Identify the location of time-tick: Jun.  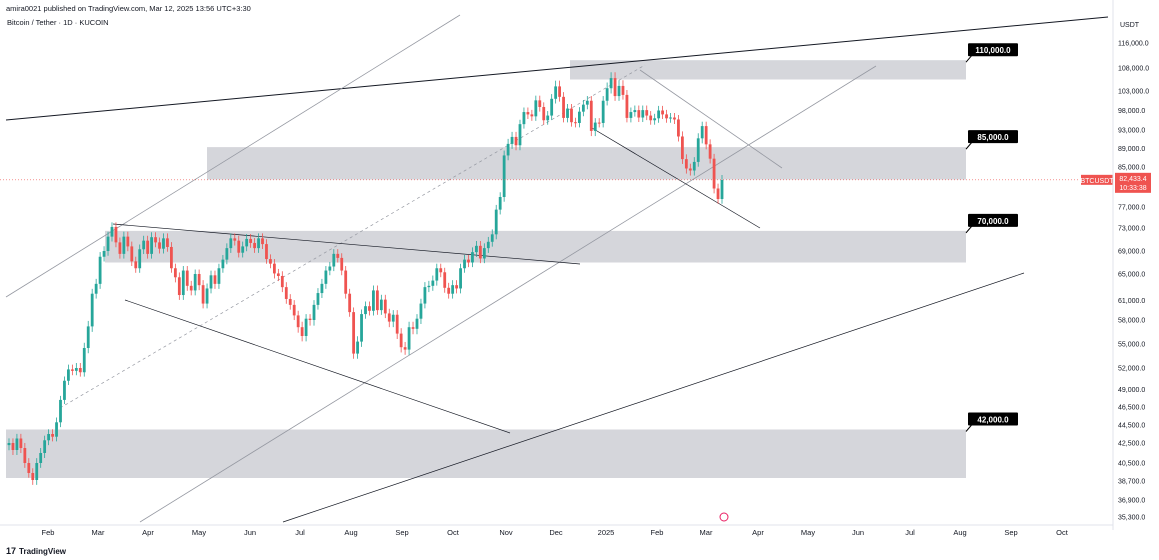
(858, 532).